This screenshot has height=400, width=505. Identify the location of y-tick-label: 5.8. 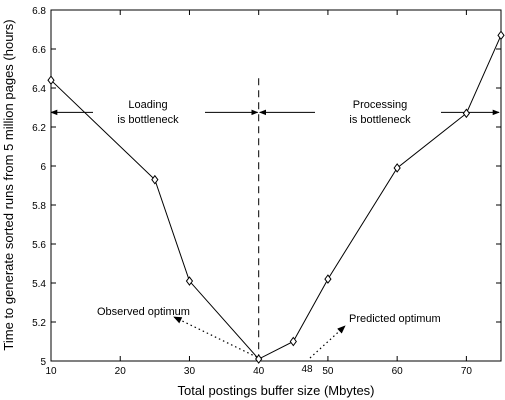
(39, 206).